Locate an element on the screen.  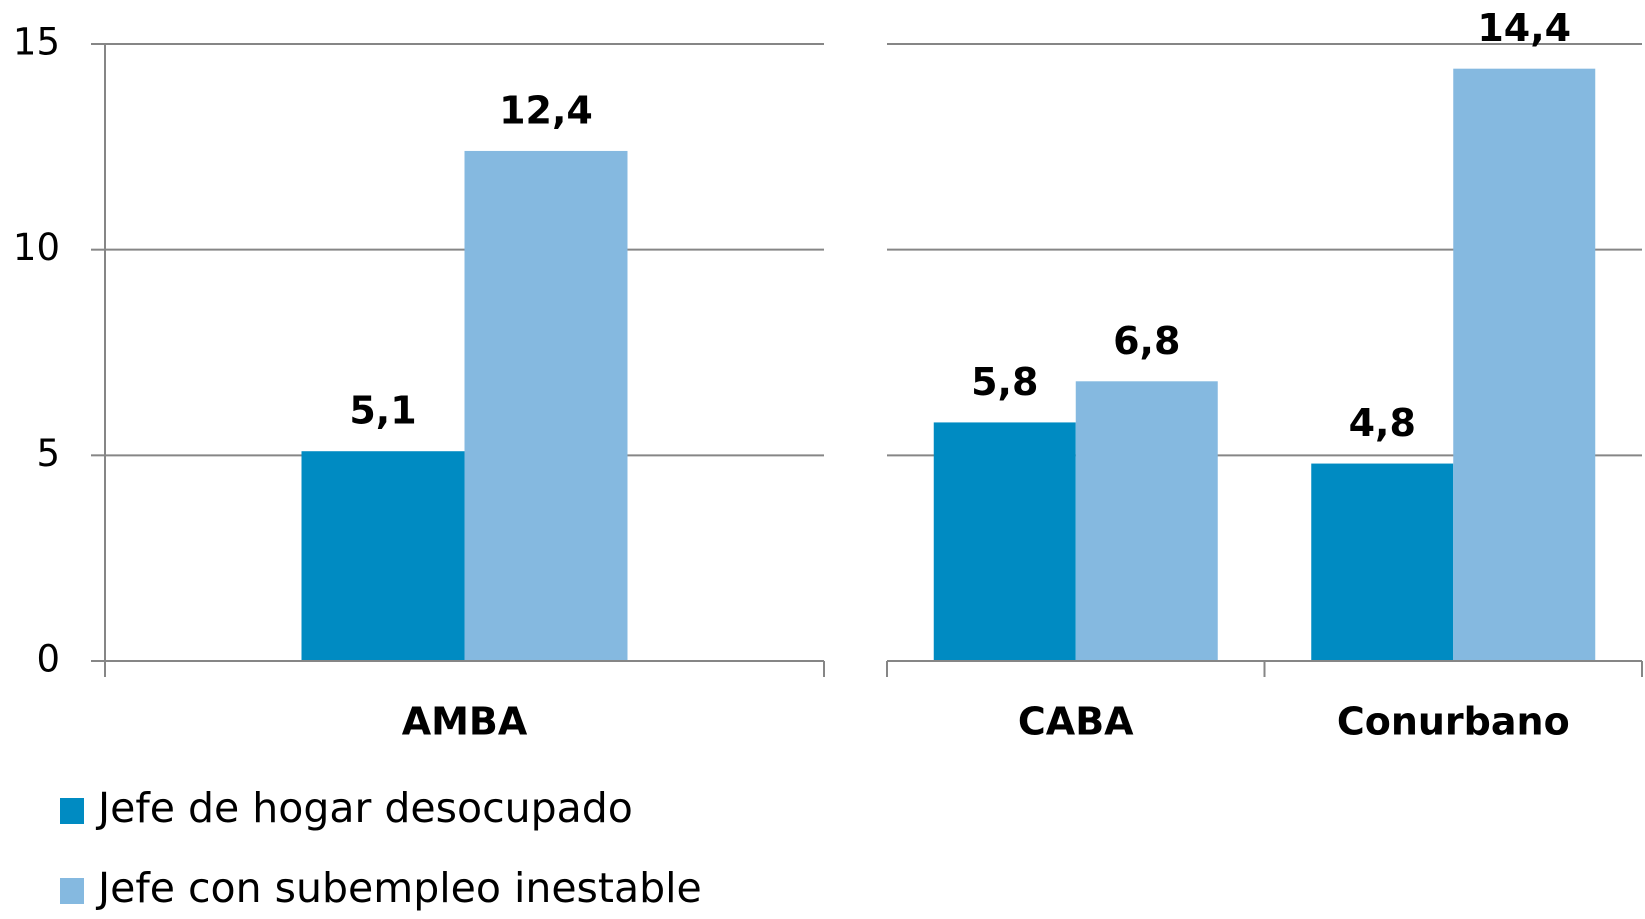
legend-label: Jefe con subempleo inestable is located at coordinates (398, 888).